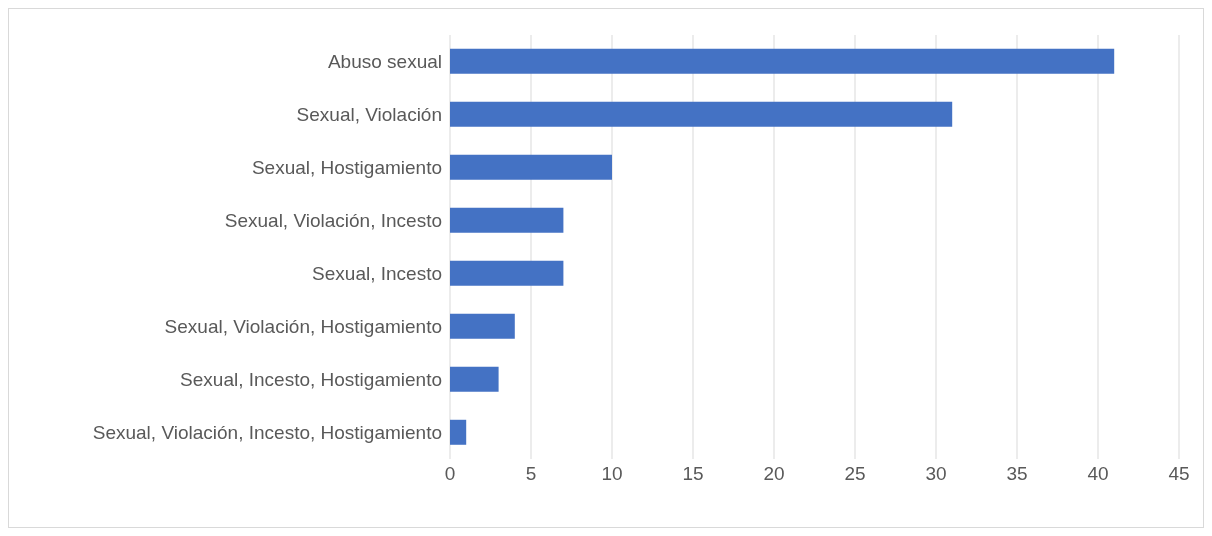 The height and width of the screenshot is (536, 1212). What do you see at coordinates (377, 274) in the screenshot?
I see `y-tick-label: Sexual, Incesto` at bounding box center [377, 274].